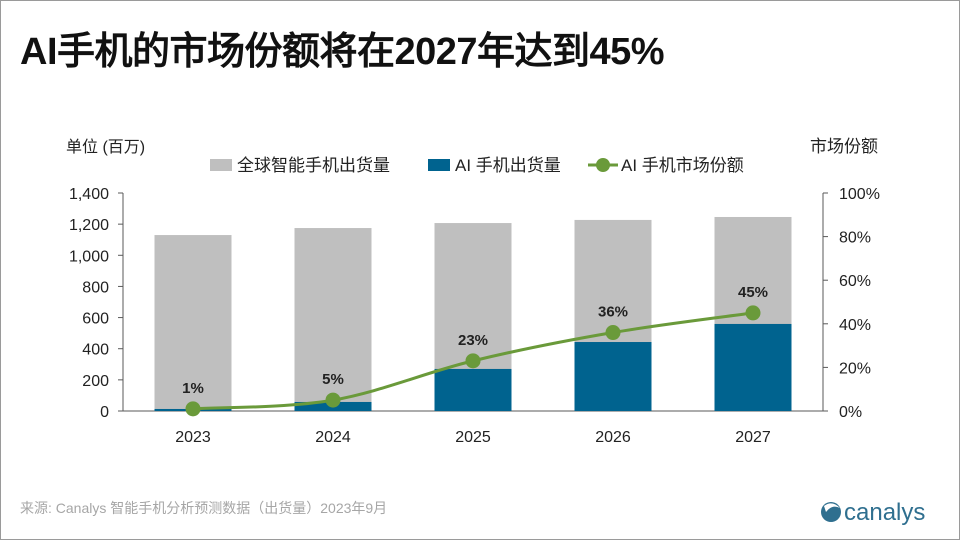 The width and height of the screenshot is (960, 540). What do you see at coordinates (855, 238) in the screenshot?
I see `y2-tick-label: 80%` at bounding box center [855, 238].